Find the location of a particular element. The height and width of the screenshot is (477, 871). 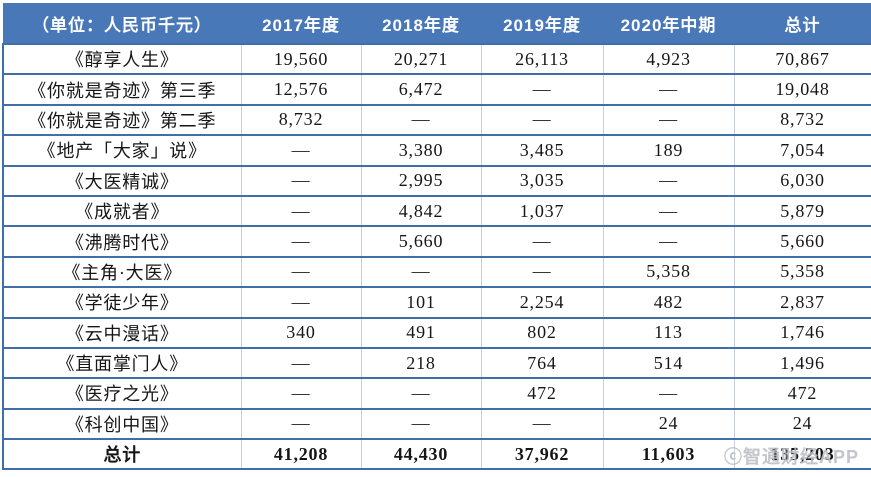

program-name: 《醇享人生》 is located at coordinates (121, 58).